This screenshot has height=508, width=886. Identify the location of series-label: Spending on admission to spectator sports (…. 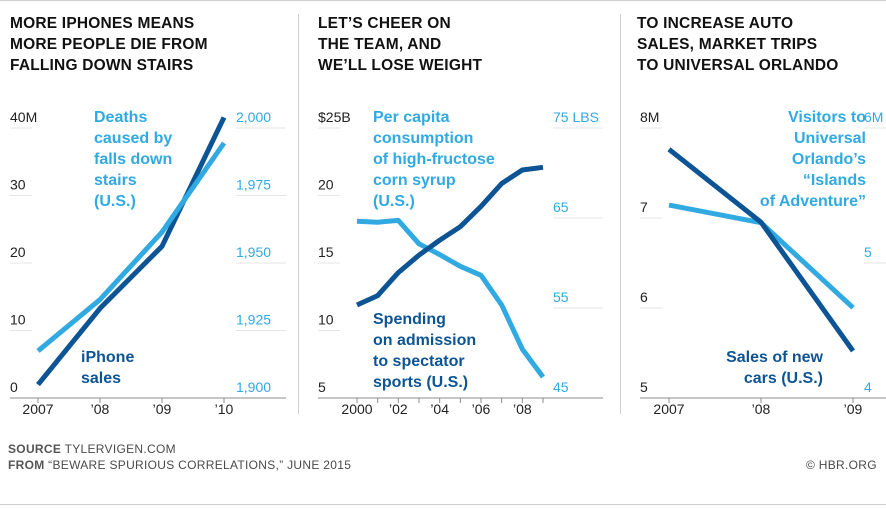
(424, 351).